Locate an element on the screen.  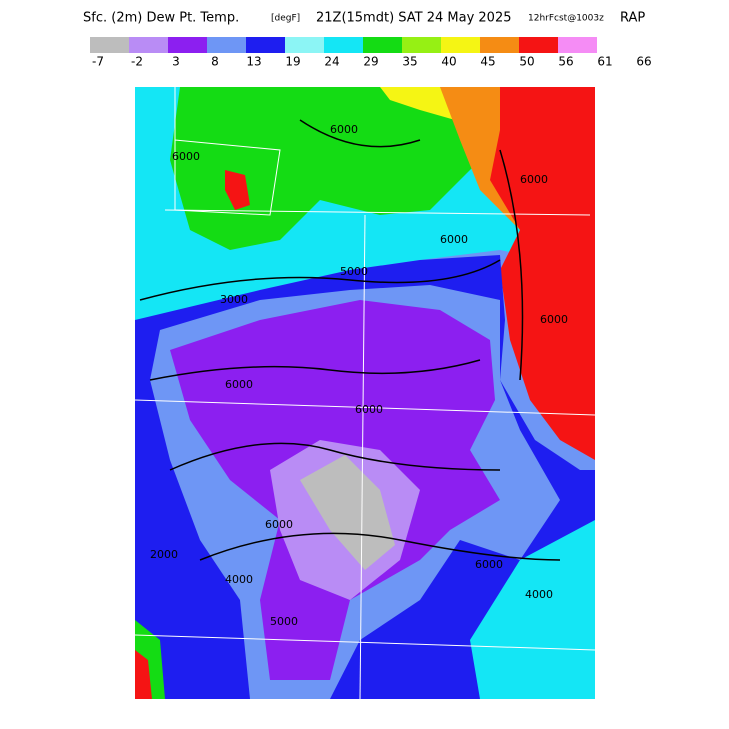
region-gray is located at coordinates (347, 512).